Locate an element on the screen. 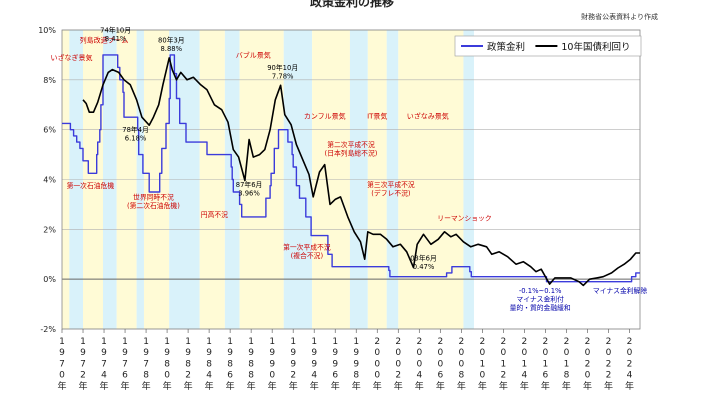 Image resolution: width=702 pixels, height=401 pixels. annotation-line: 3.96% is located at coordinates (249, 193).